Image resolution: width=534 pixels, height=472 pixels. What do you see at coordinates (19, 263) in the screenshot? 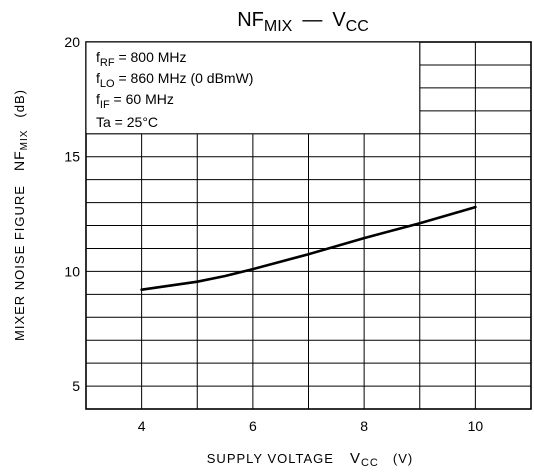
I see `y-axis-label-text: MIXER NOISE FIGURE` at bounding box center [19, 263].